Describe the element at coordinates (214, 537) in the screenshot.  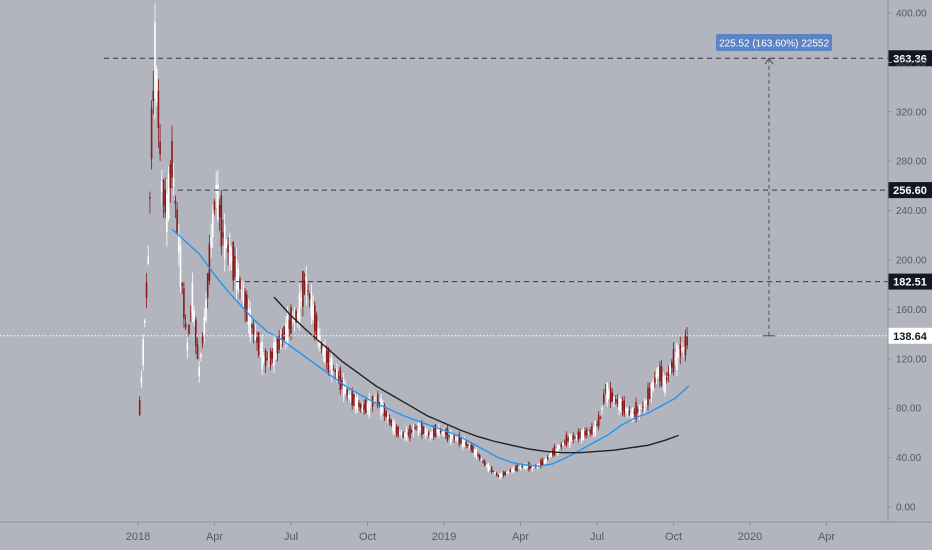
I see `x-tick-label: Apr` at that location.